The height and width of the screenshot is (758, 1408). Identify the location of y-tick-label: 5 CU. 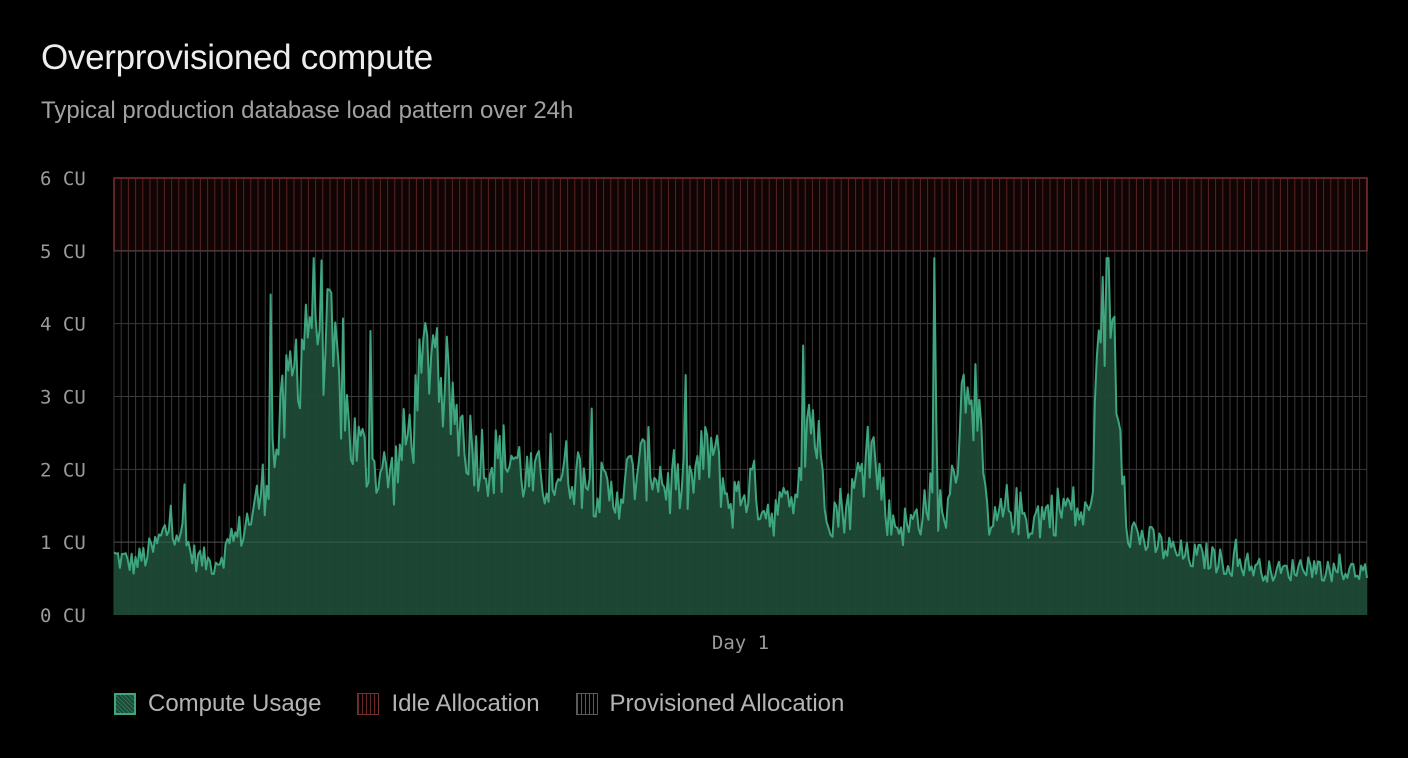
(63, 252).